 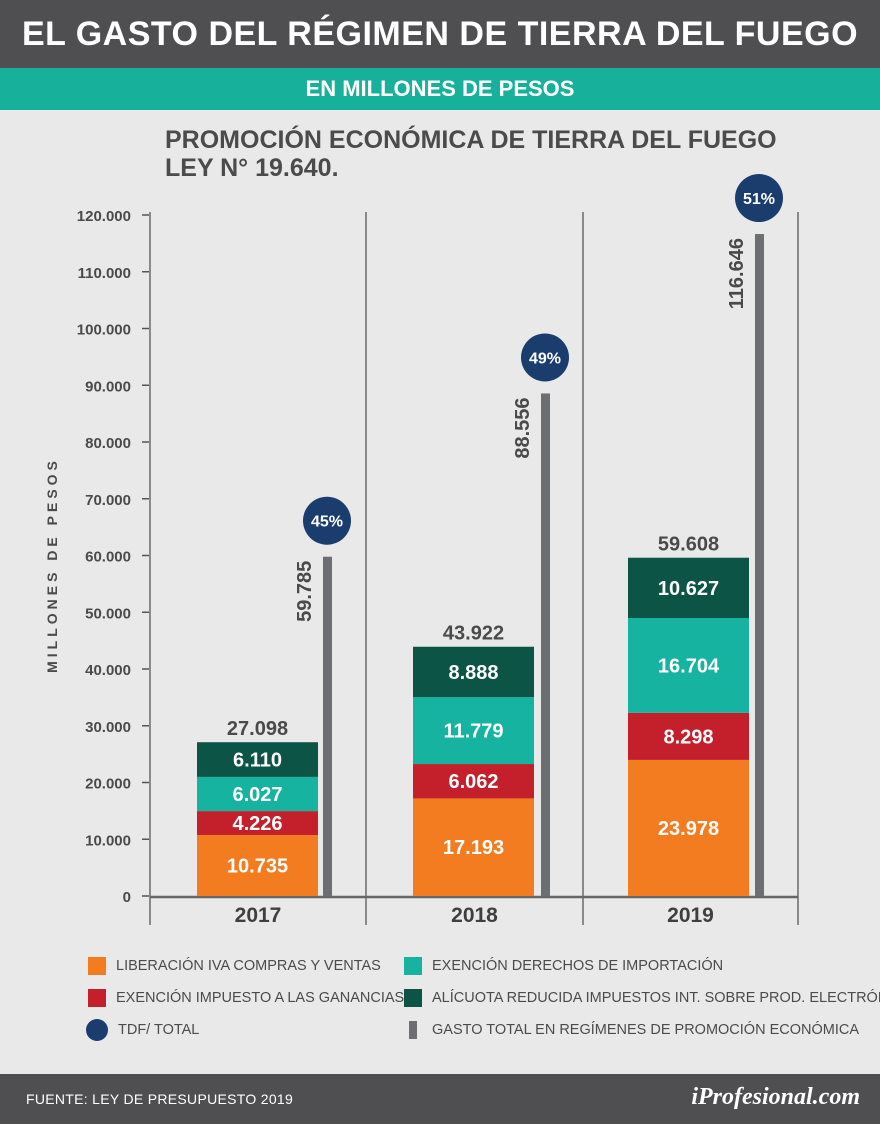 What do you see at coordinates (258, 915) in the screenshot?
I see `x-category-label: 2017` at bounding box center [258, 915].